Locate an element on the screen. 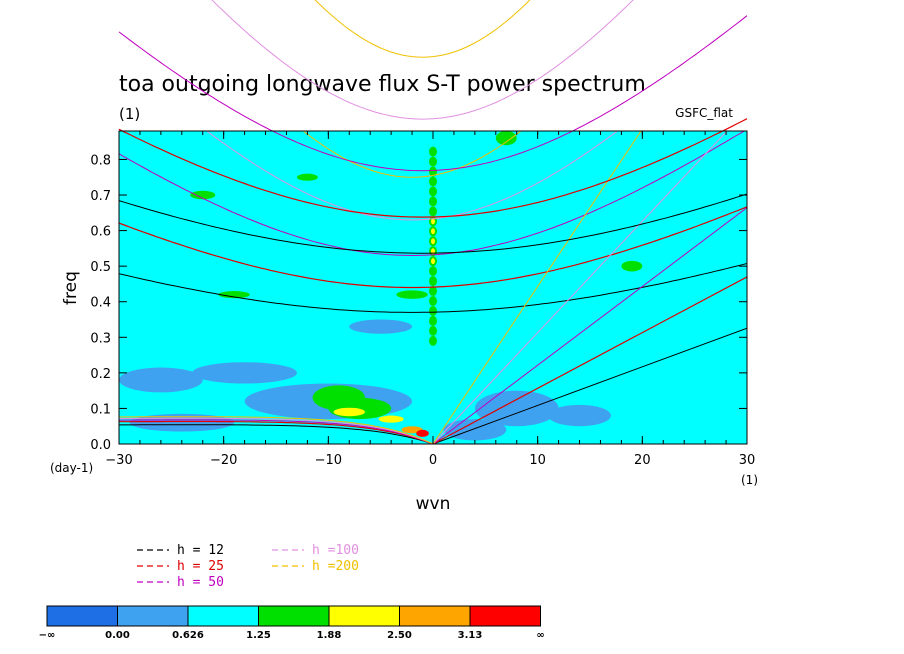 This screenshot has width=904, height=654. y-tick-label: 0.0 is located at coordinates (100, 445).